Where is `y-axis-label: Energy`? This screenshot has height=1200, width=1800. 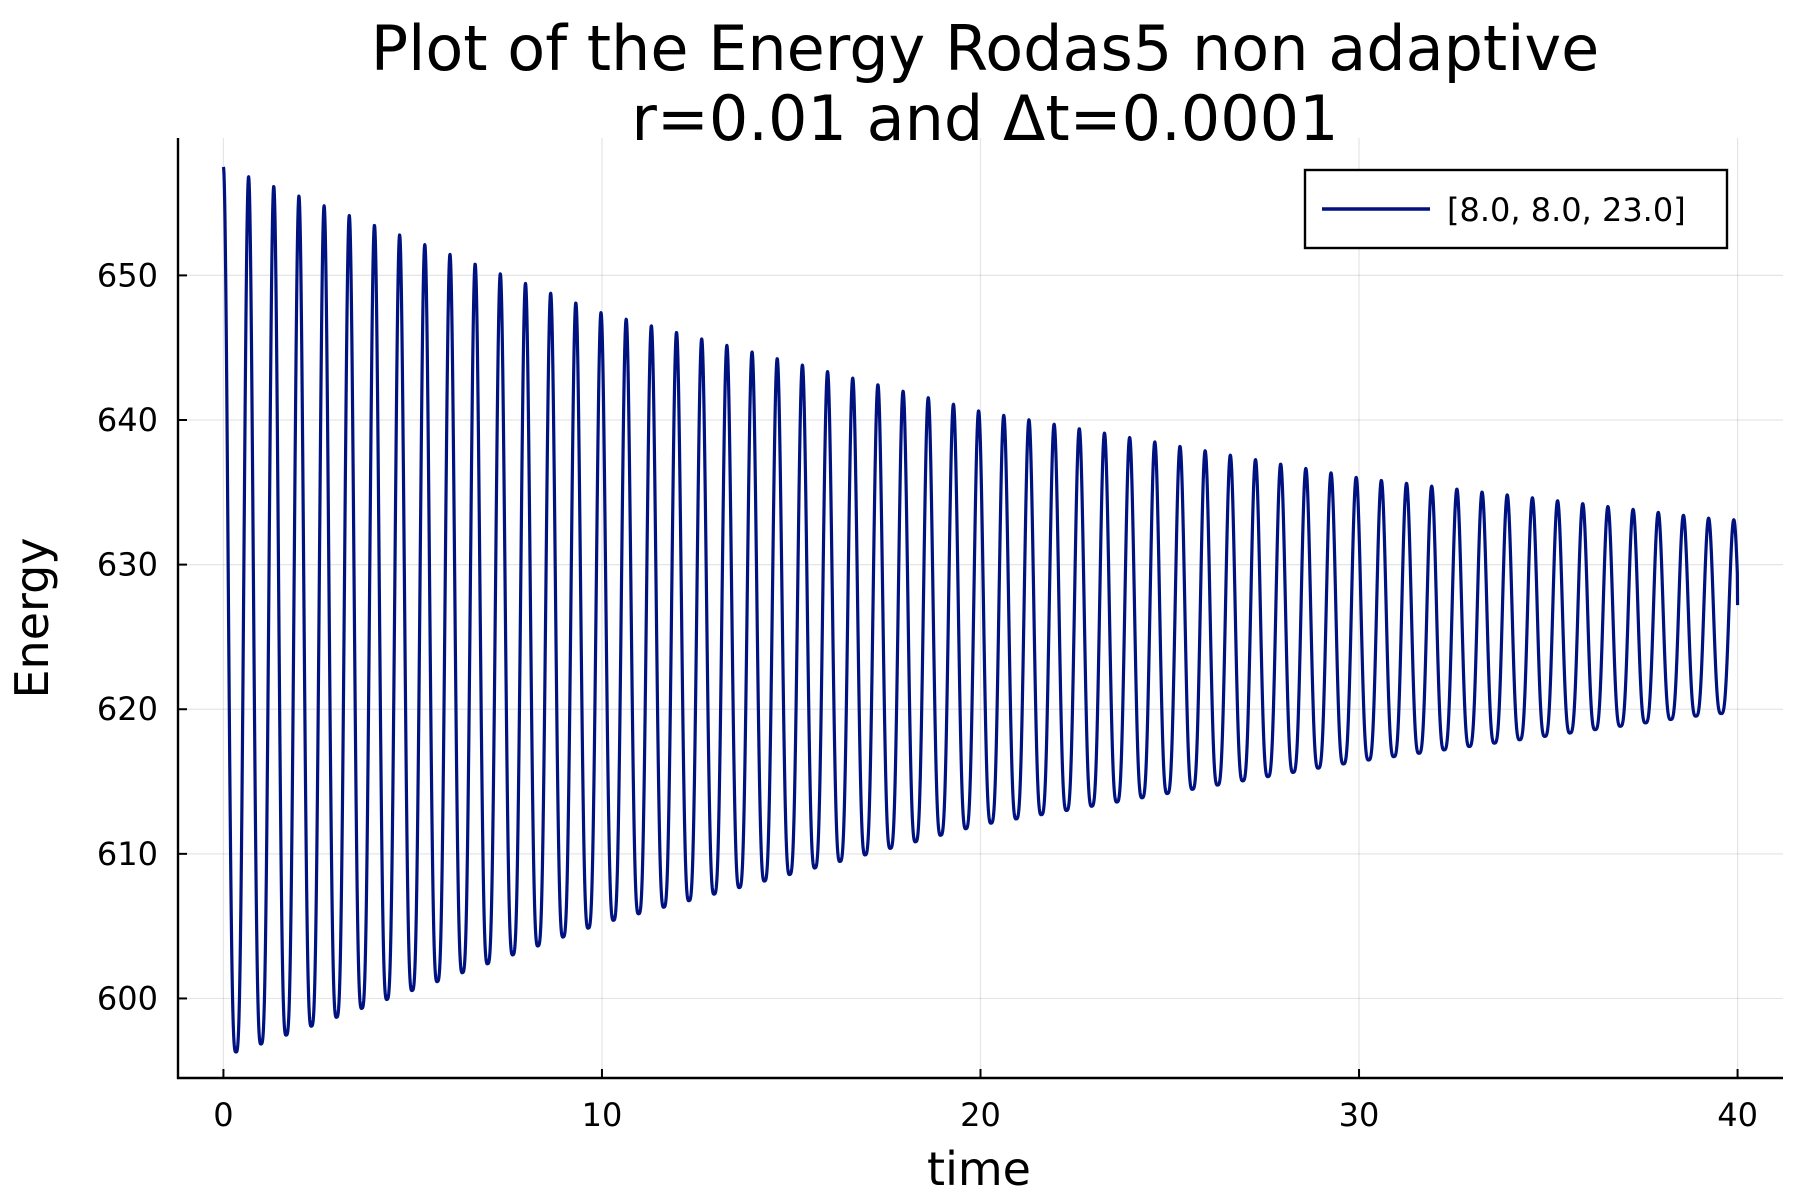
y-axis-label: Energy is located at coordinates (32, 617).